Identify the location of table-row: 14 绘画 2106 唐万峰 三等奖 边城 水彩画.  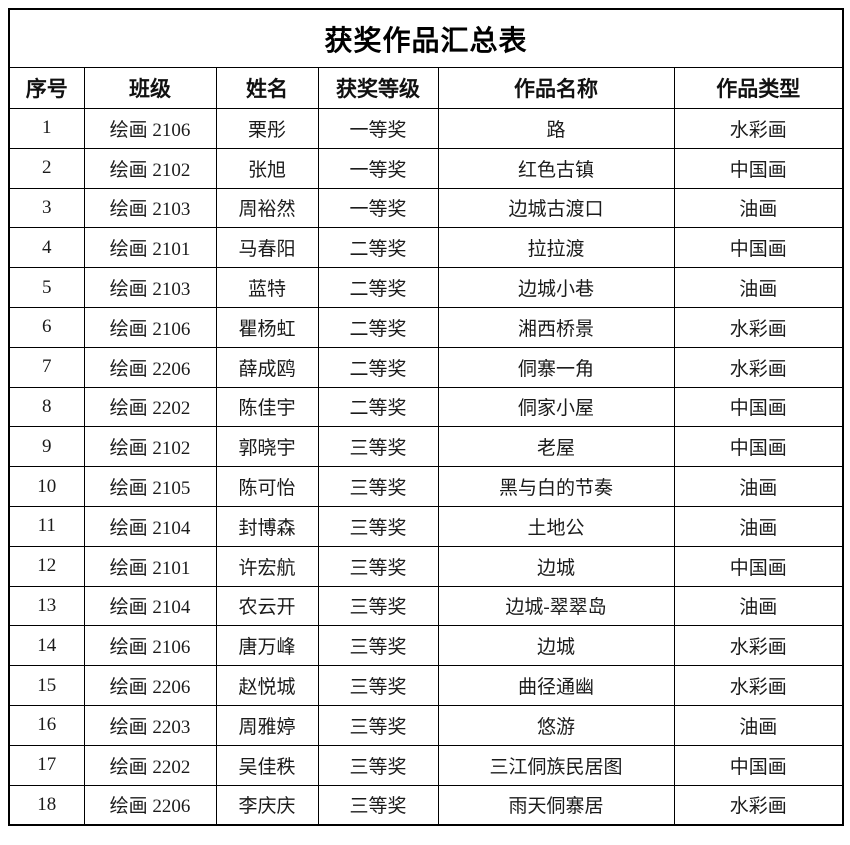
(426, 646).